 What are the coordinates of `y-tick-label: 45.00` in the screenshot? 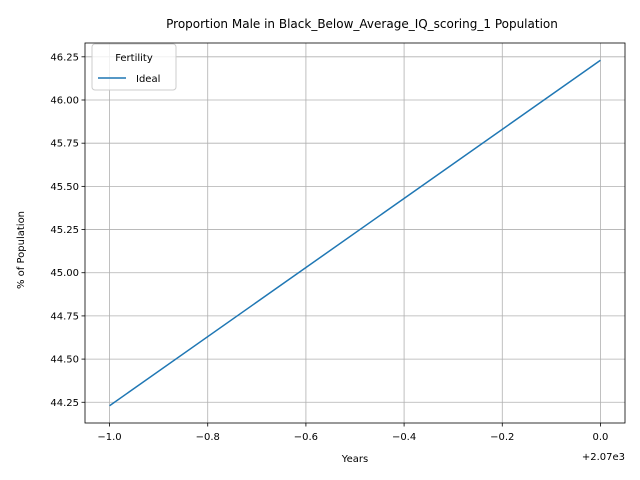 It's located at (64, 273).